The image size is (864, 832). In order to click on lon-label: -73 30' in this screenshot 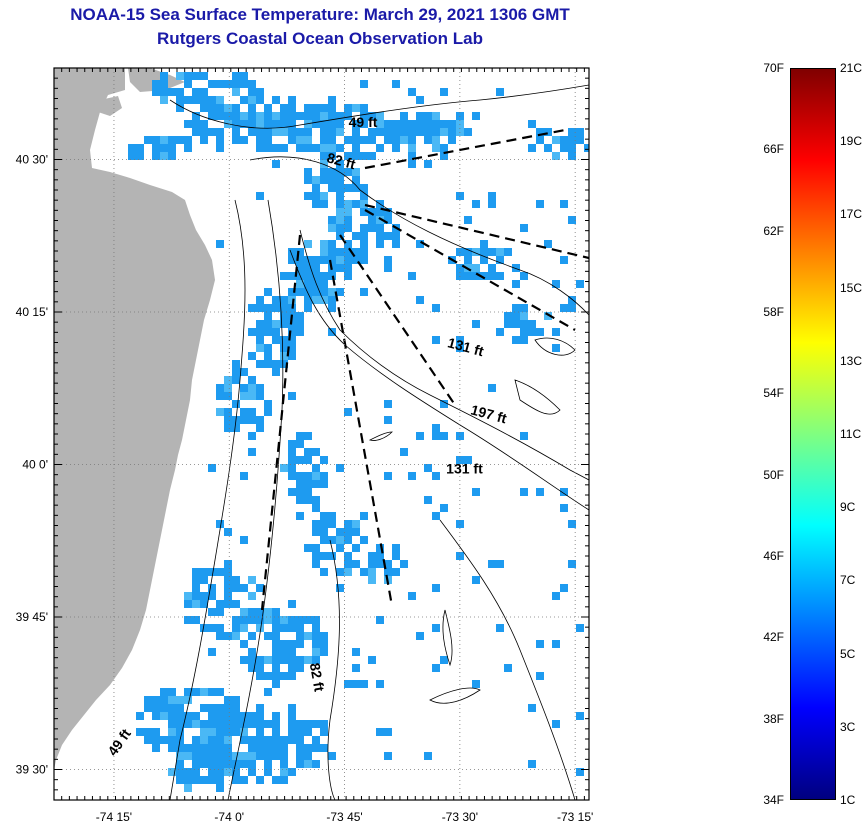, I will do `click(460, 817)`.